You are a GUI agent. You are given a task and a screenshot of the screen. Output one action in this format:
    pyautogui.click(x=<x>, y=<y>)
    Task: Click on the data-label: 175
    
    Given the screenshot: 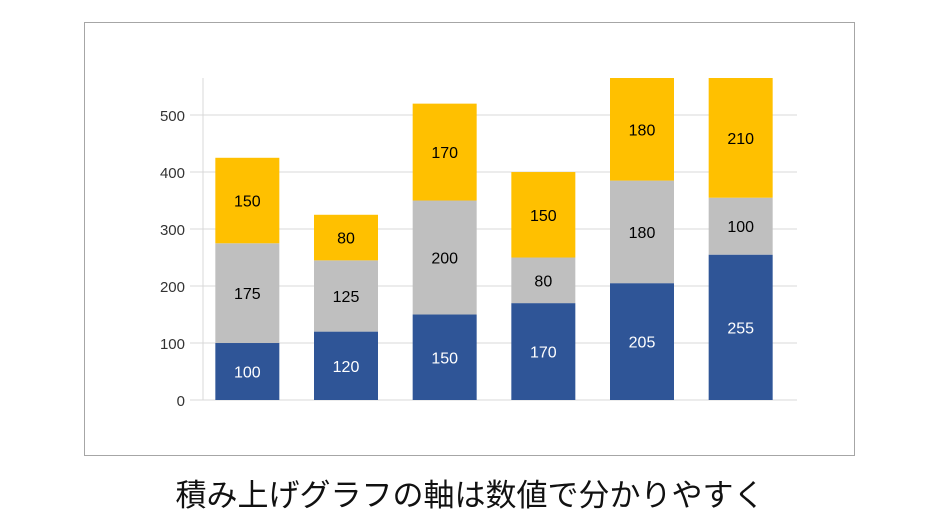 What is the action you would take?
    pyautogui.click(x=247, y=294)
    